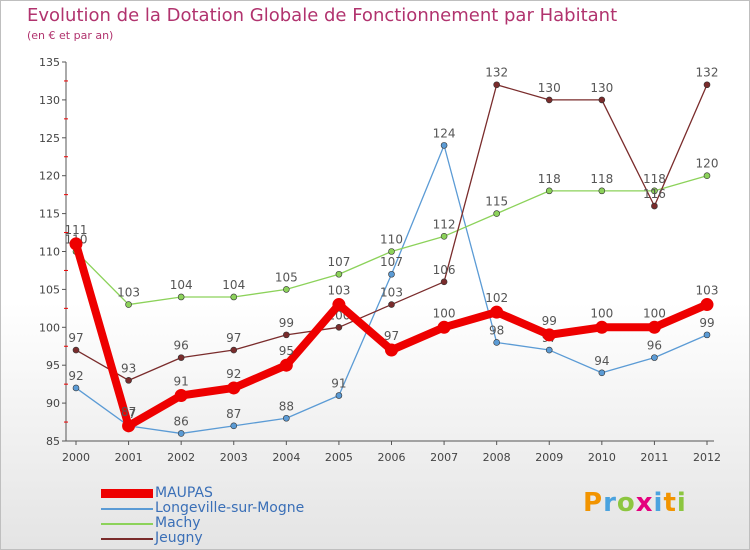 The image size is (750, 550). I want to click on data-label-longeville-sur-mogne: 91, so click(338, 384).